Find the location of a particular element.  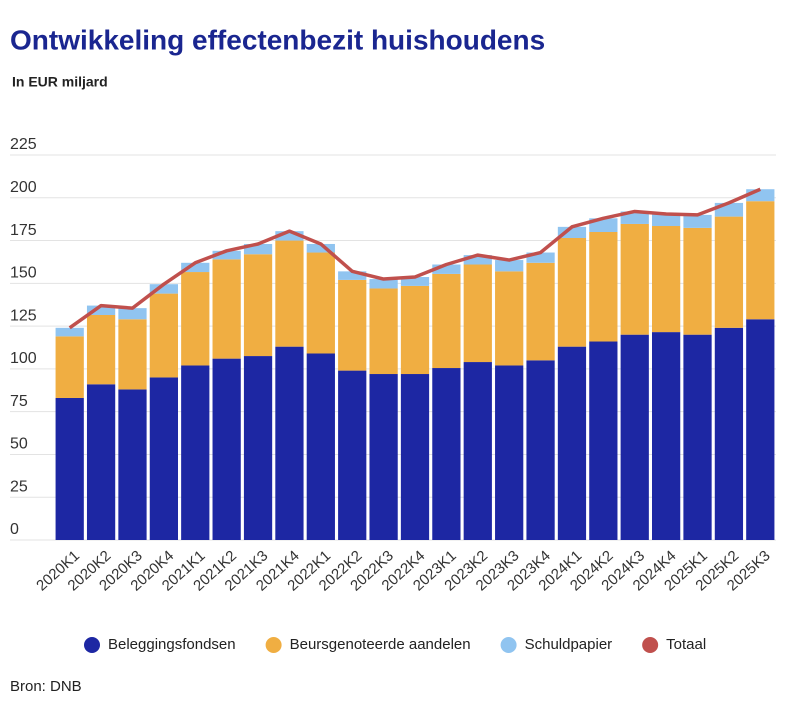

y-tick-label: 25 is located at coordinates (19, 486).